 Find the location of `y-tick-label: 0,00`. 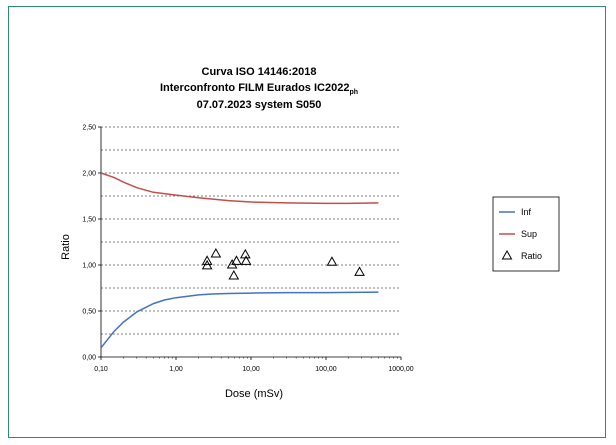

y-tick-label: 0,00 is located at coordinates (89, 358).